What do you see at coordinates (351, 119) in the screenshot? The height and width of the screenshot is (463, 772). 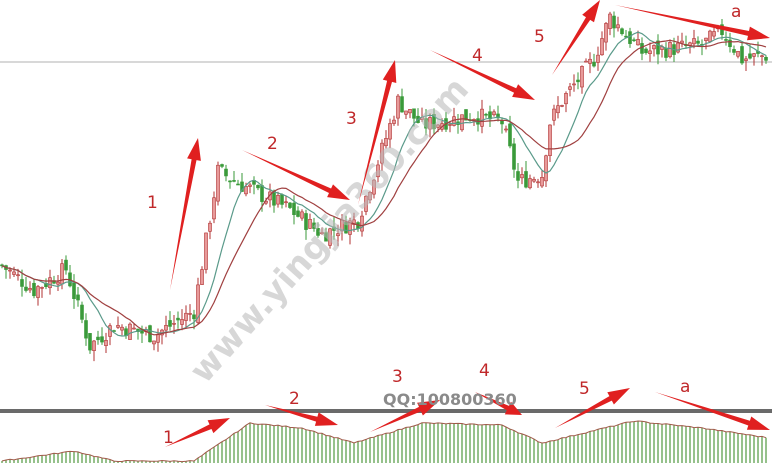 I see `wave-label-3: 3` at bounding box center [351, 119].